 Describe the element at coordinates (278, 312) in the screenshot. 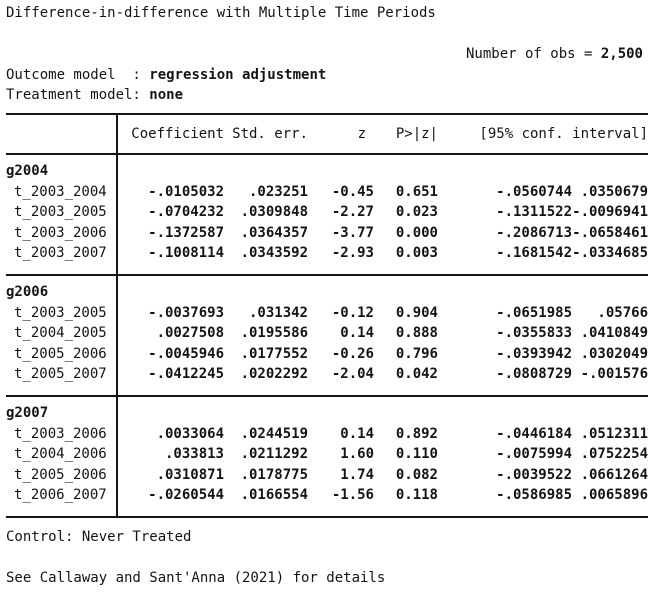

I see `cell-std_err: .031342` at that location.